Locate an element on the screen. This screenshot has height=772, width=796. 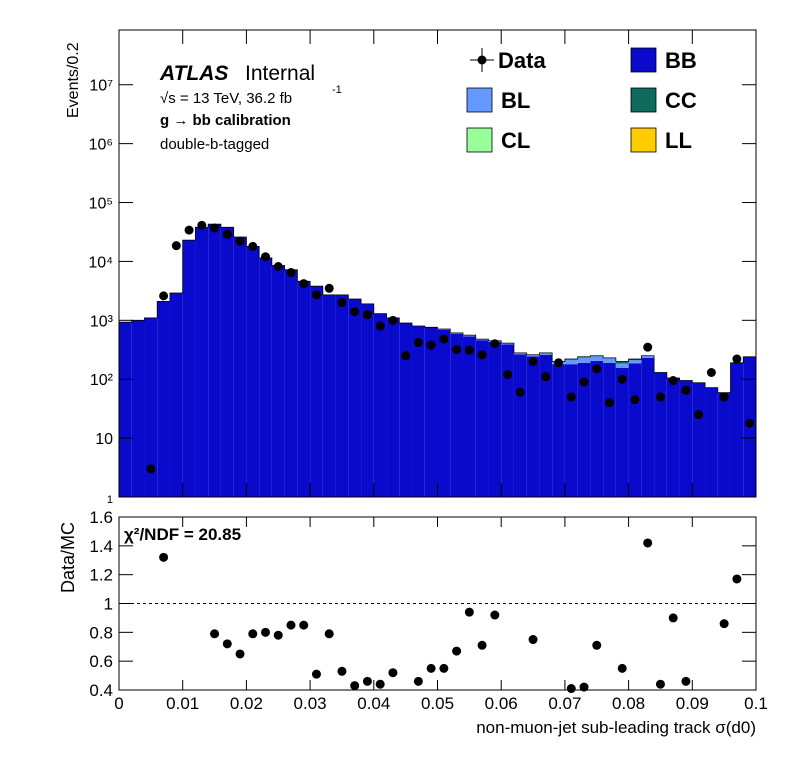
ratio-y-tick-label: 1.4 is located at coordinates (101, 546).